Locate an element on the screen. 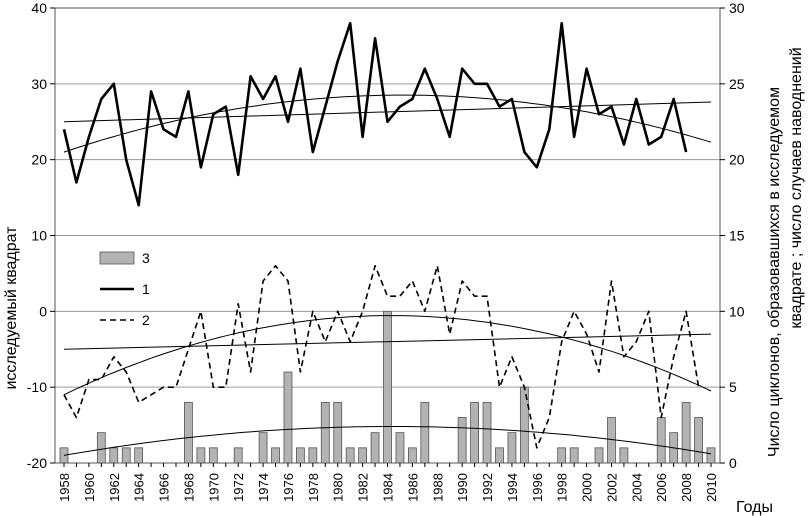 The height and width of the screenshot is (516, 811). left-tick-label: 40 is located at coordinates (39, 8).